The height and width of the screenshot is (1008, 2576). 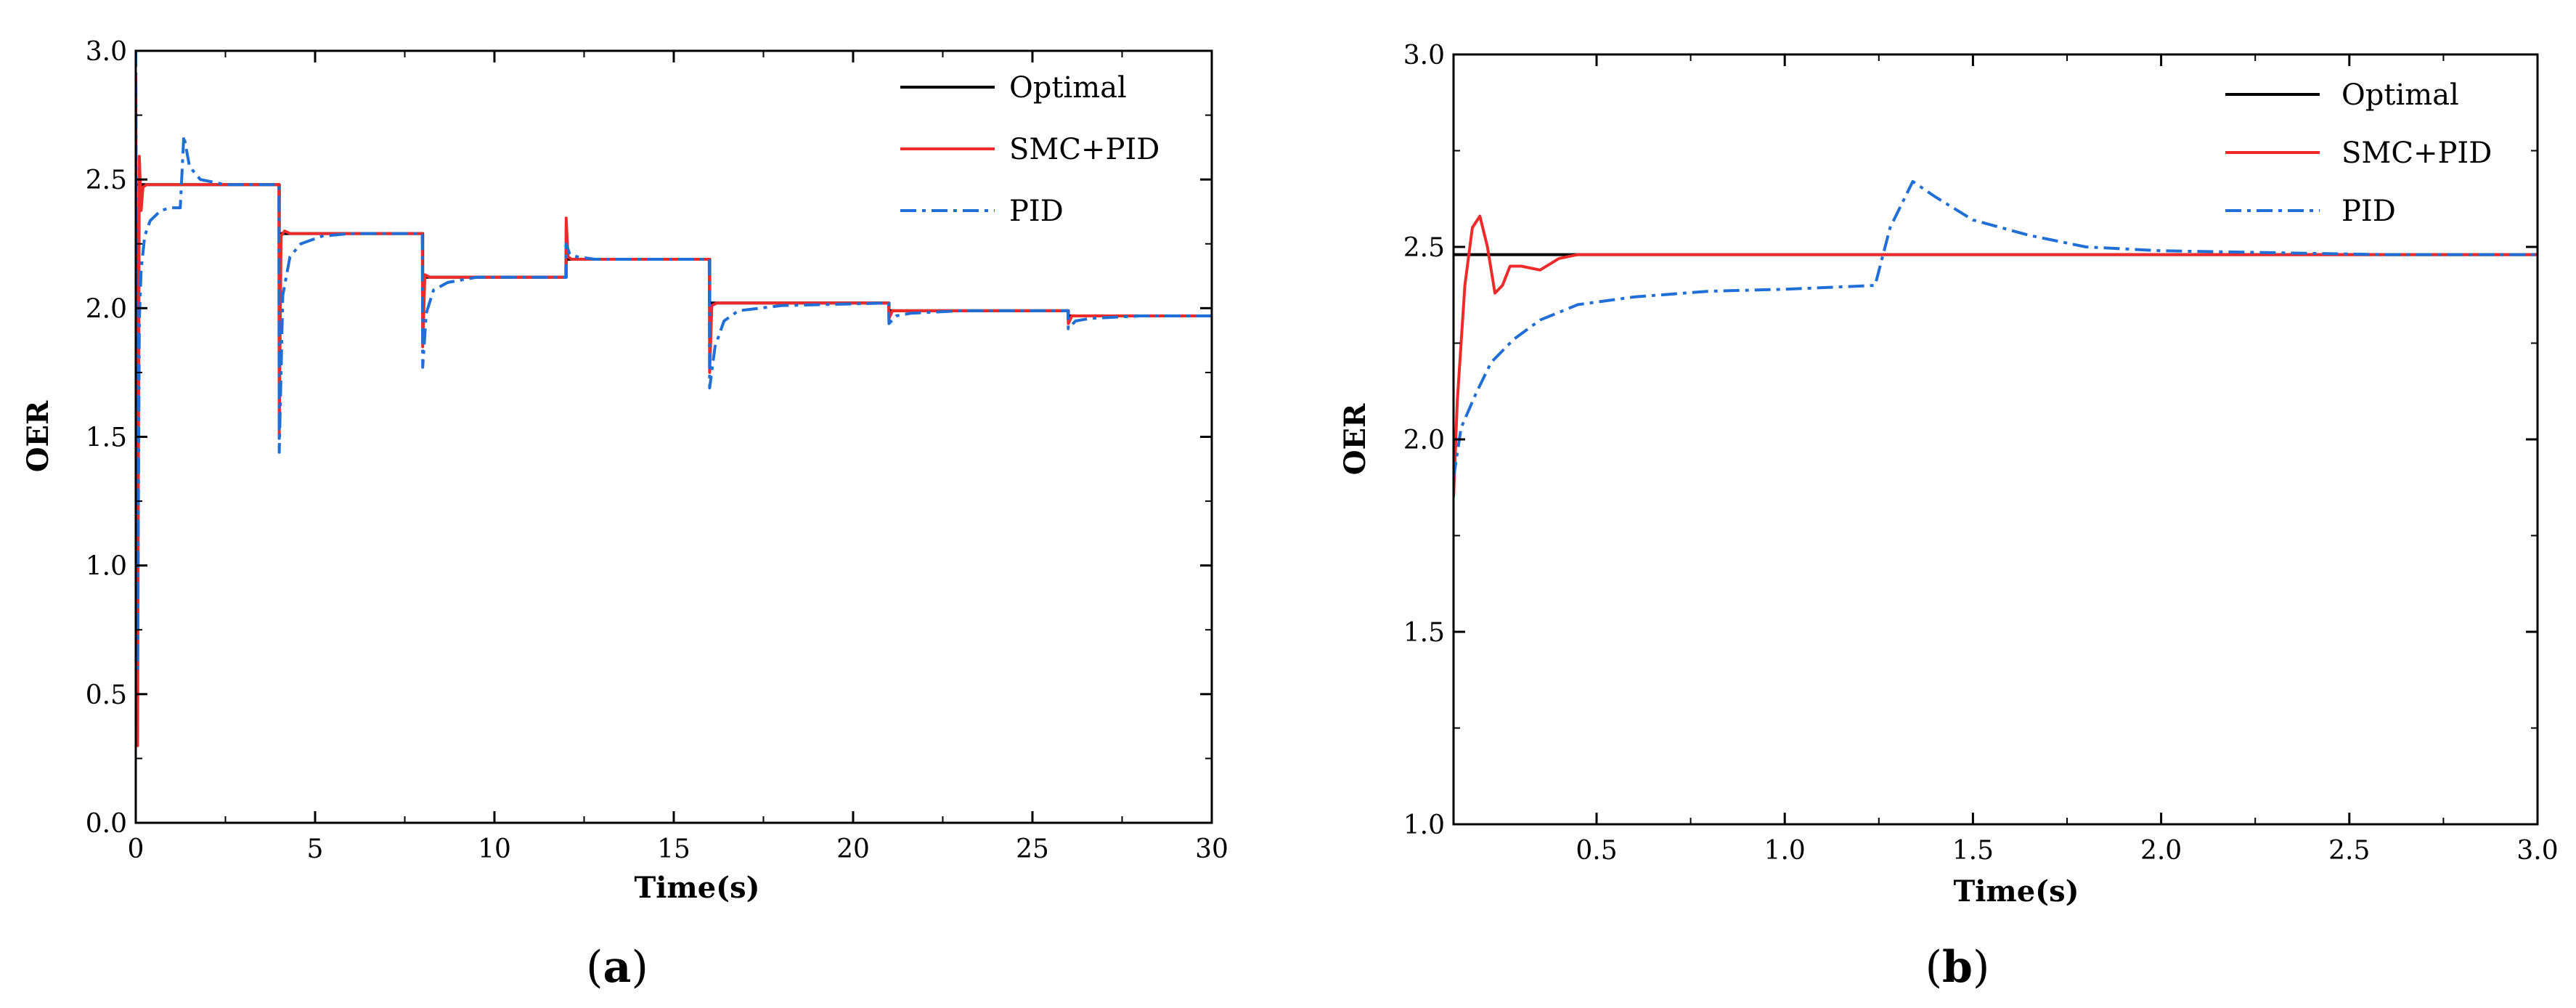 I want to click on y-tick-label-b-2: 2.0, so click(x=1424, y=440).